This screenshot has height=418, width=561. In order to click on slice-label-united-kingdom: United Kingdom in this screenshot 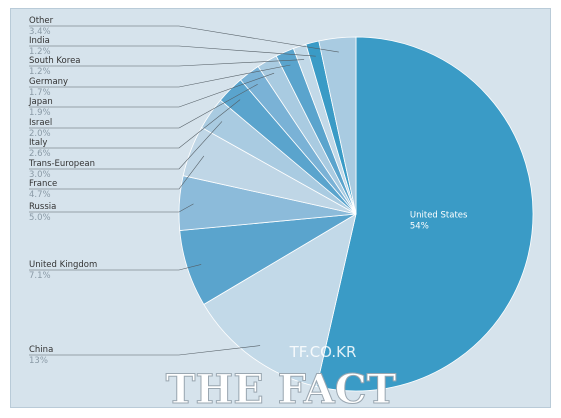, I will do `click(63, 265)`.